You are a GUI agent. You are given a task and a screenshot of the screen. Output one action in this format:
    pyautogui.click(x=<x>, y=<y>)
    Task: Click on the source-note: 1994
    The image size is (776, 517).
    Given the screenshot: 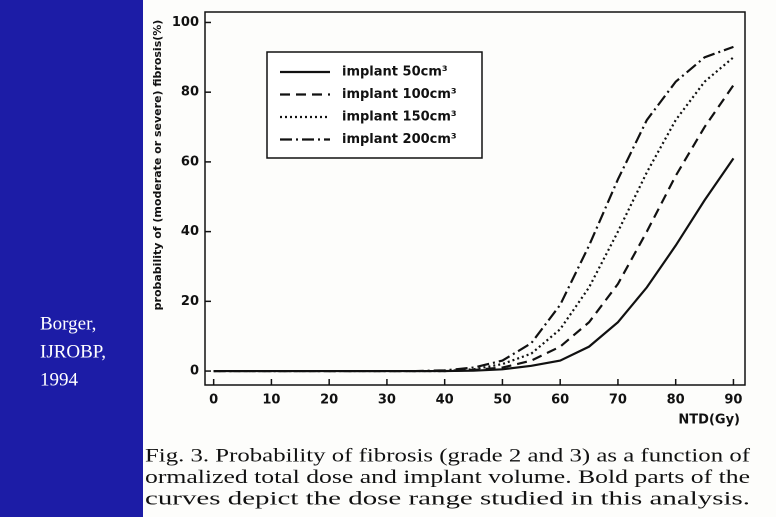 What is the action you would take?
    pyautogui.click(x=59, y=379)
    